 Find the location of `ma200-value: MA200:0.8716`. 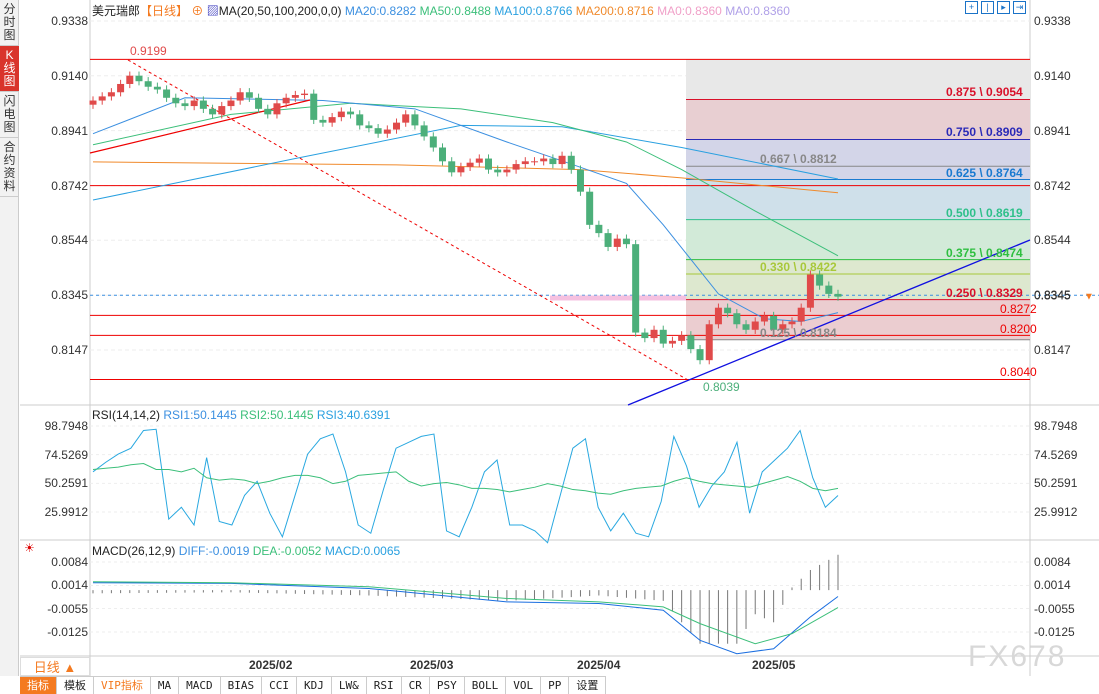

ma200-value: MA200:0.8716 is located at coordinates (614, 11).